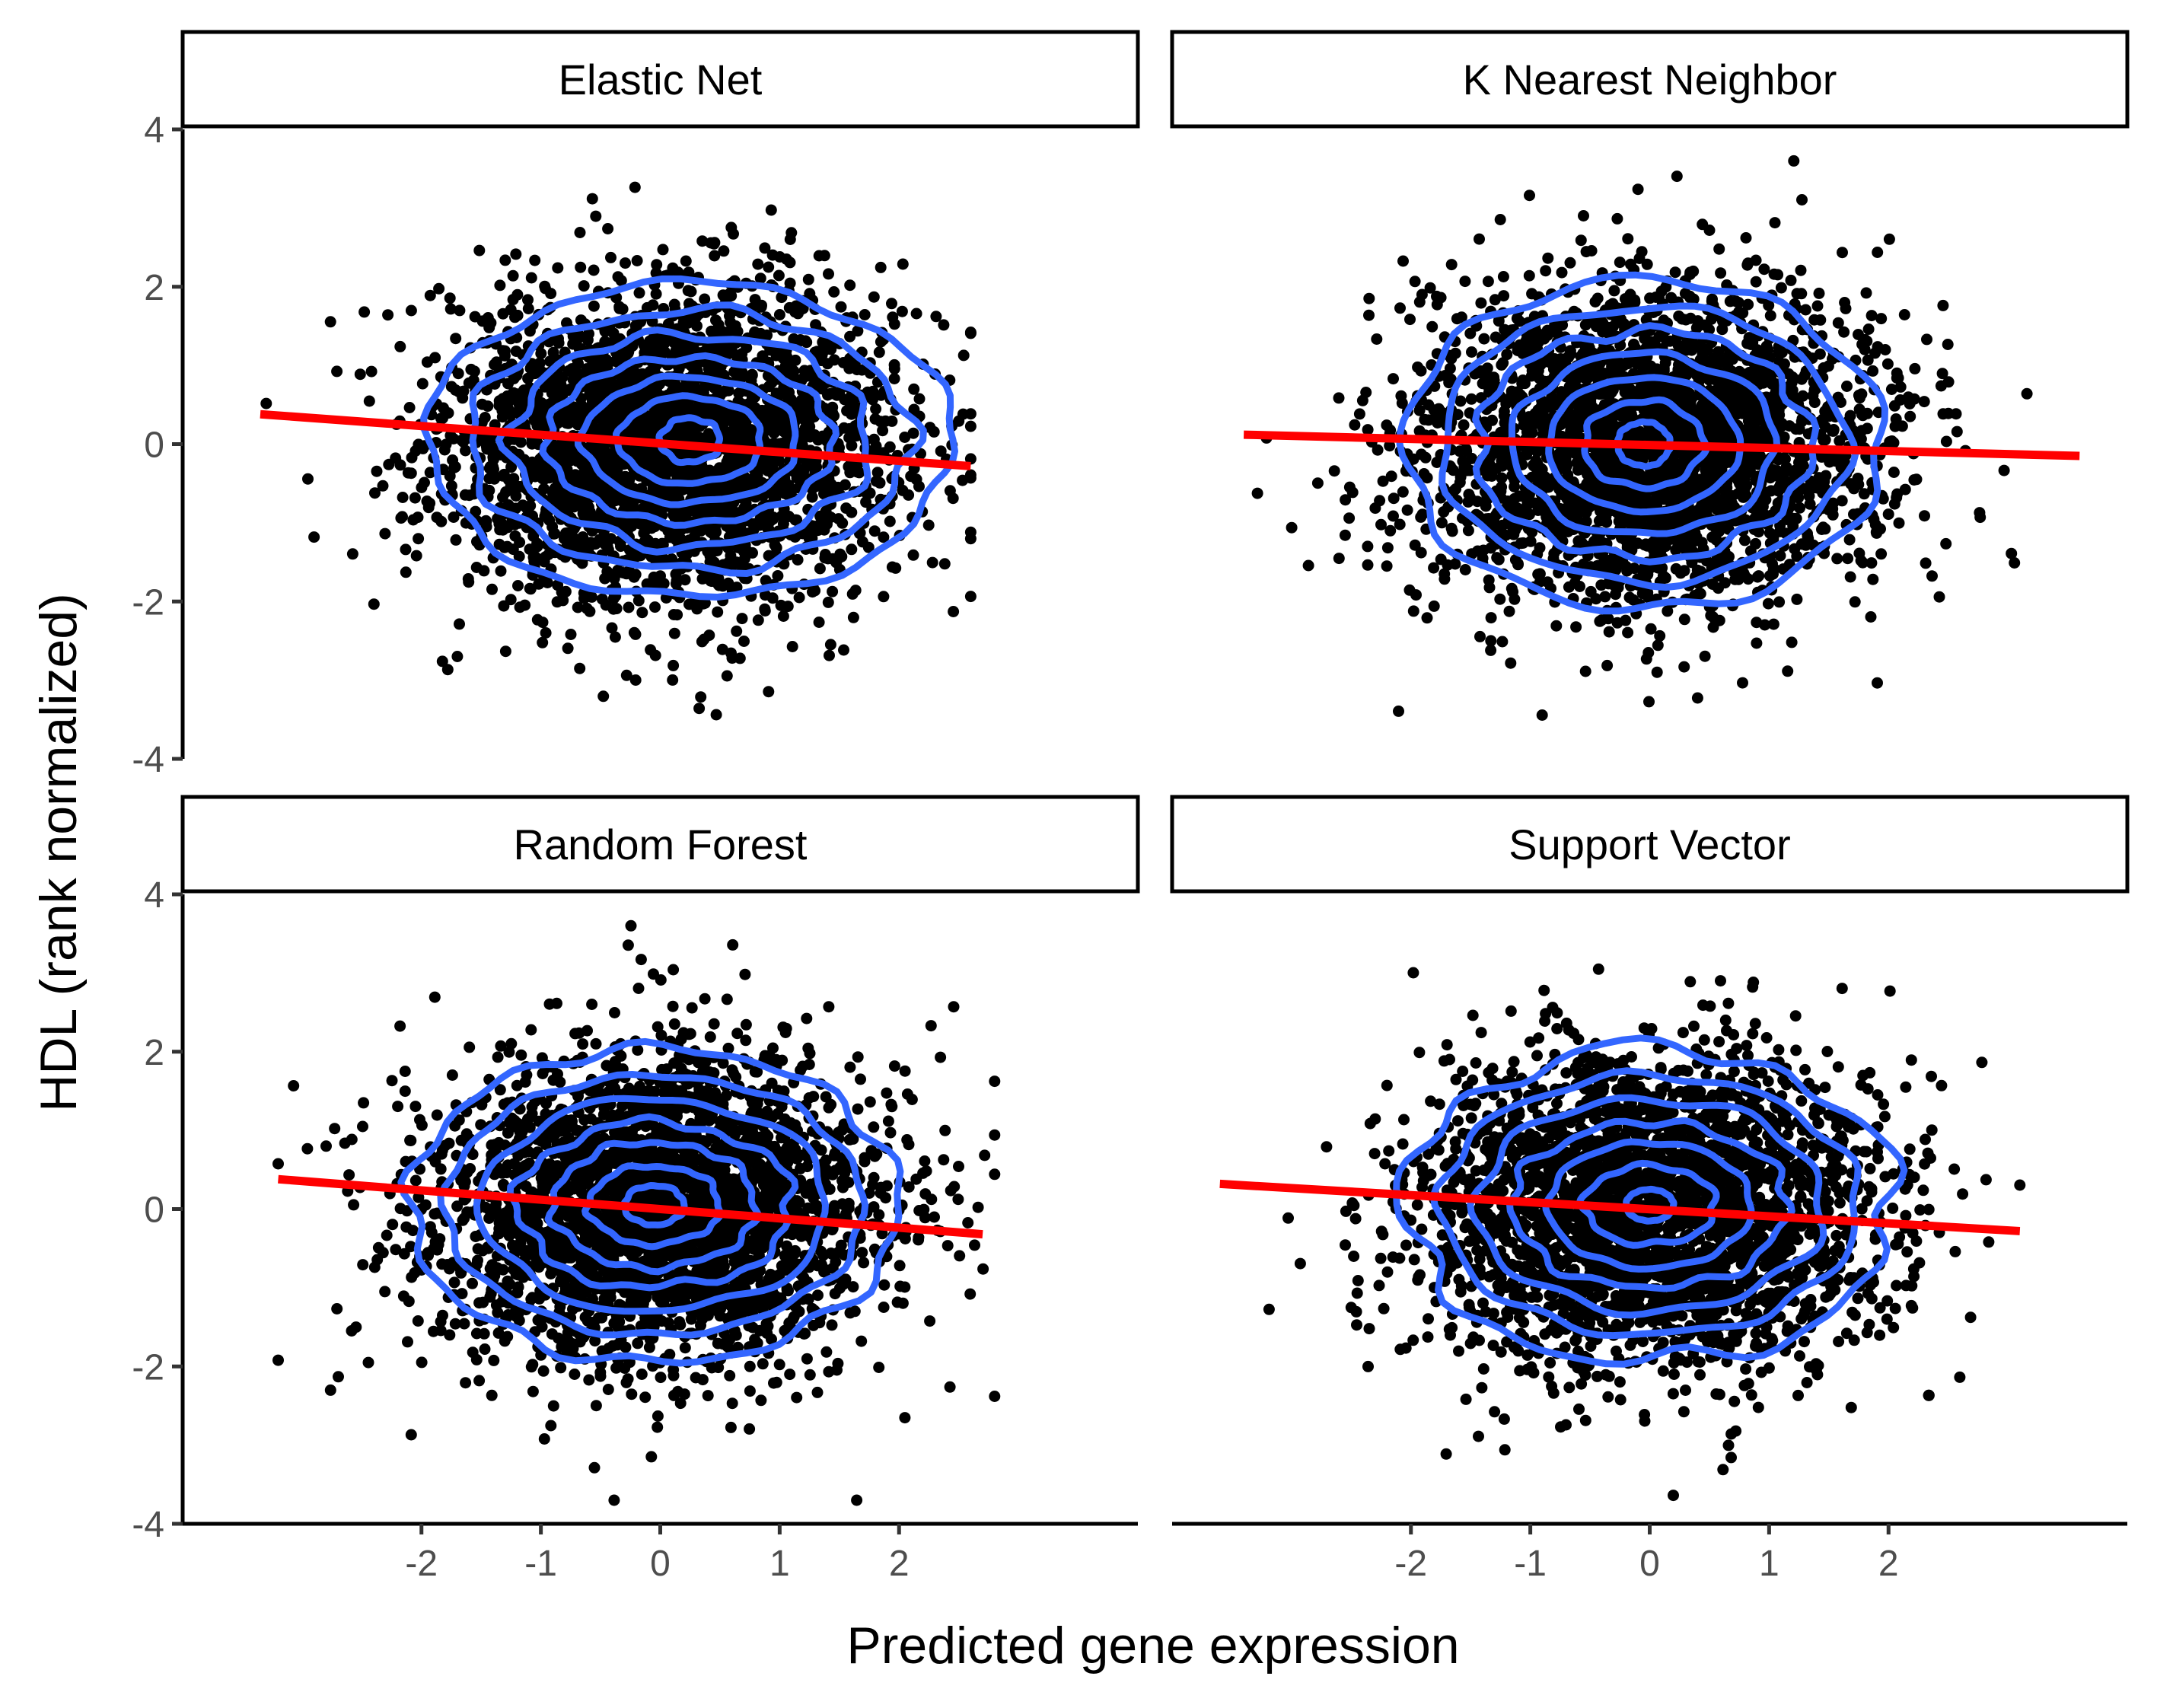 This screenshot has width=2157, height=1708. Describe the element at coordinates (1650, 80) in the screenshot. I see `panel-strip-title: K Nearest Neighbor` at that location.